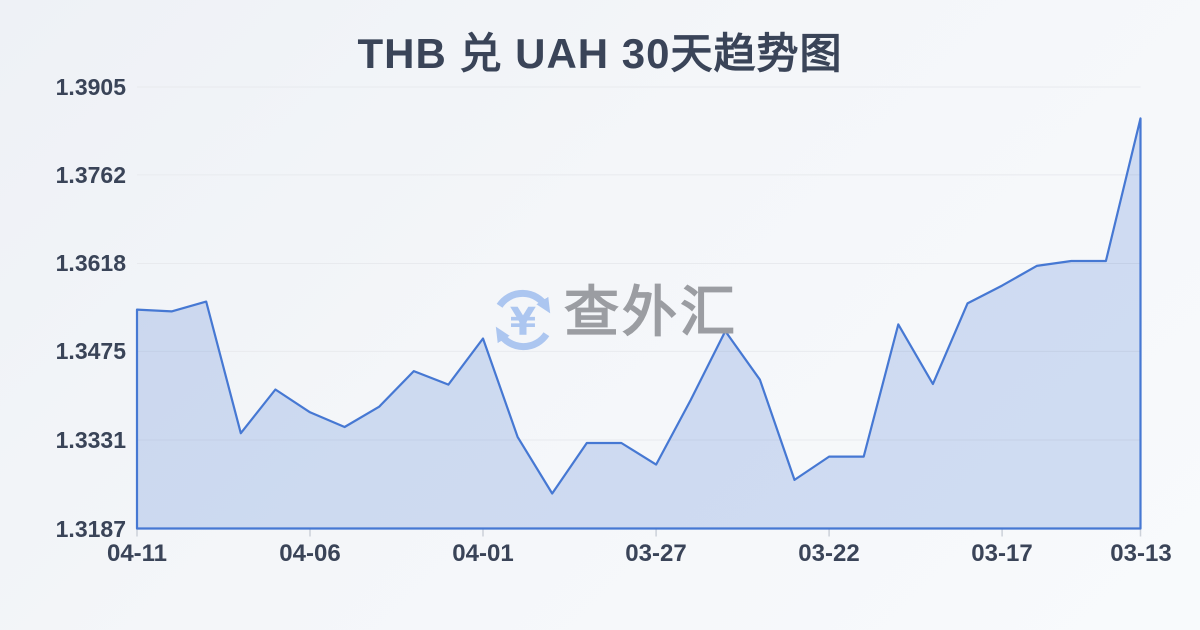 This screenshot has height=630, width=1200. Describe the element at coordinates (90, 440) in the screenshot. I see `y-axis-label: 1.3331` at that location.